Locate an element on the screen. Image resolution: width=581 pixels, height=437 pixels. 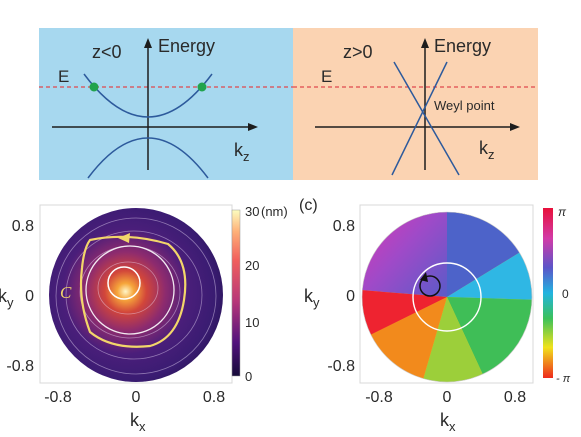
density-map is located at coordinates (136, 295).